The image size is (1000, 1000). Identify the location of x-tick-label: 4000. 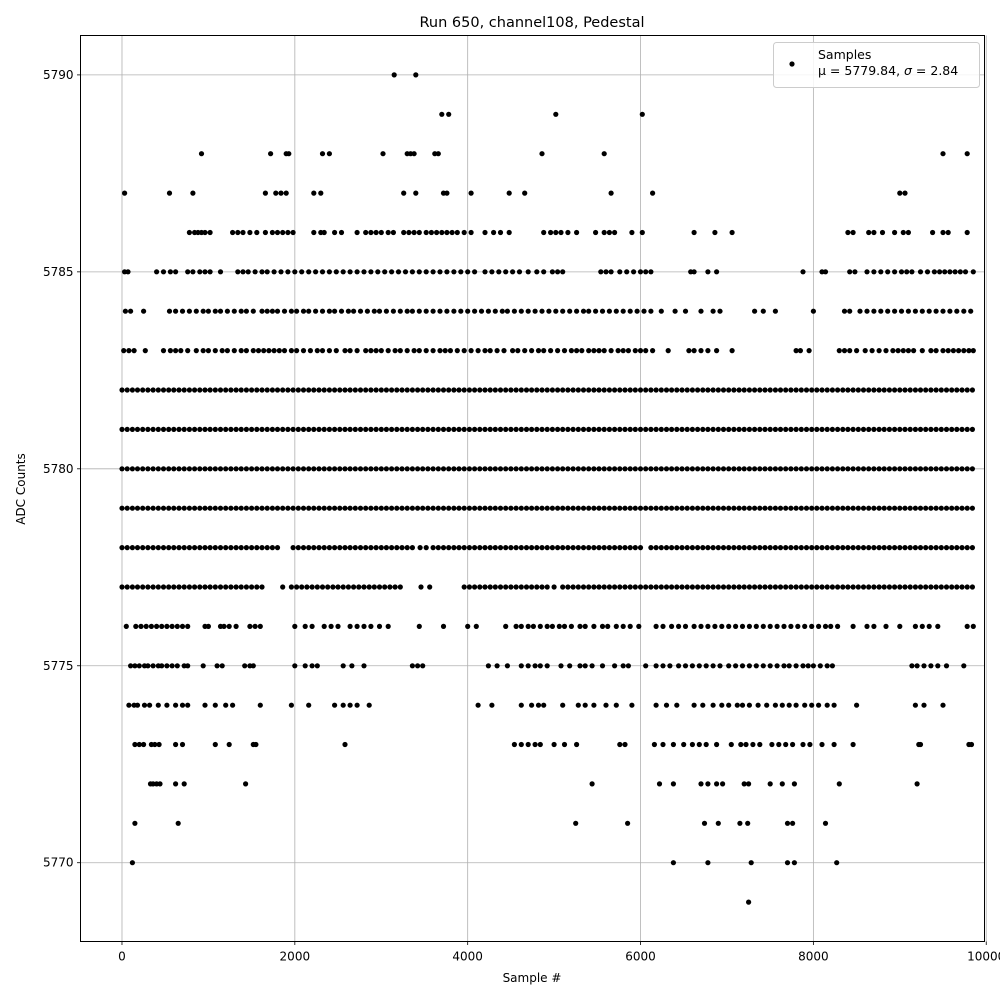
(467, 957).